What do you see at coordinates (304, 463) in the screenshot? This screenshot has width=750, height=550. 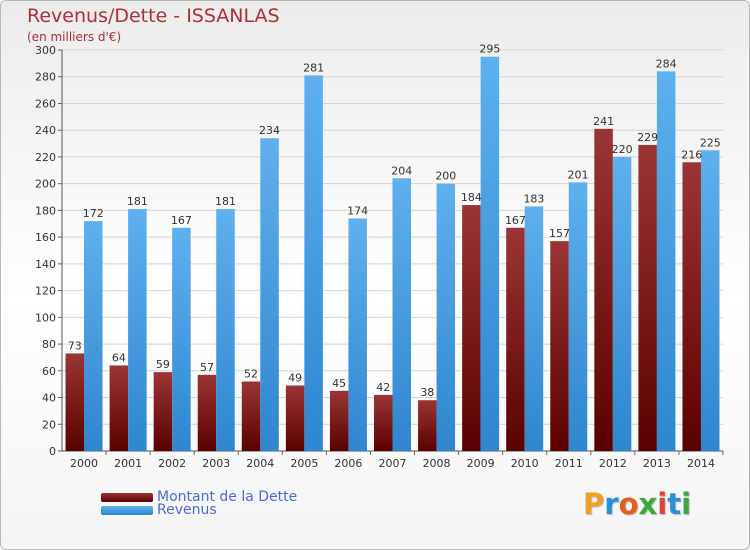 I see `x-tick-label: 2005` at bounding box center [304, 463].